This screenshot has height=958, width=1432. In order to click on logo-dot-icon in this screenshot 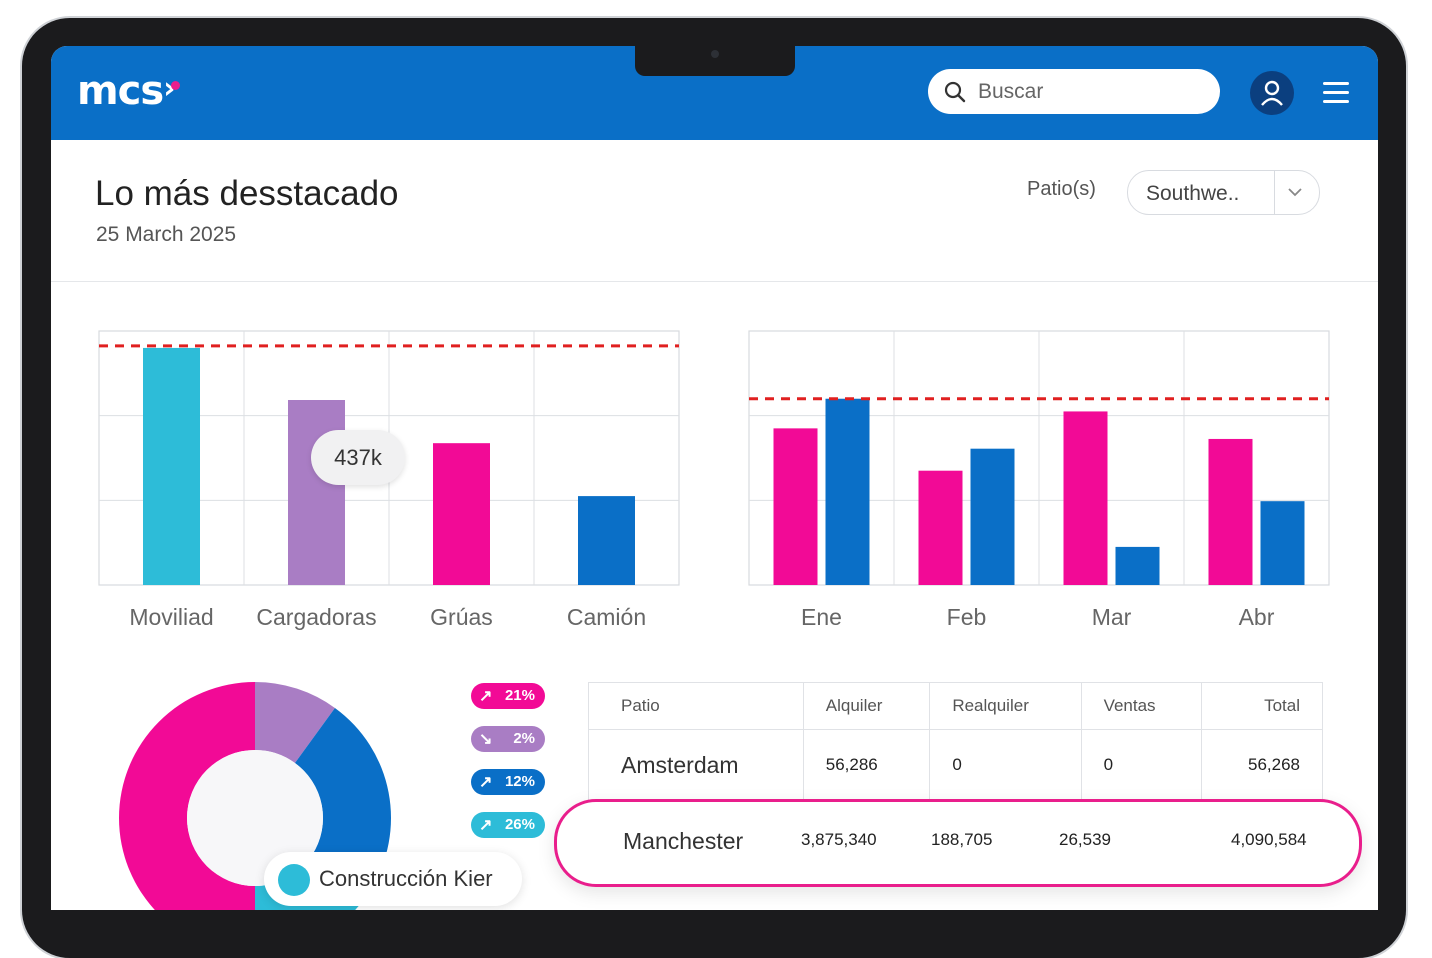, I will do `click(175, 85)`.